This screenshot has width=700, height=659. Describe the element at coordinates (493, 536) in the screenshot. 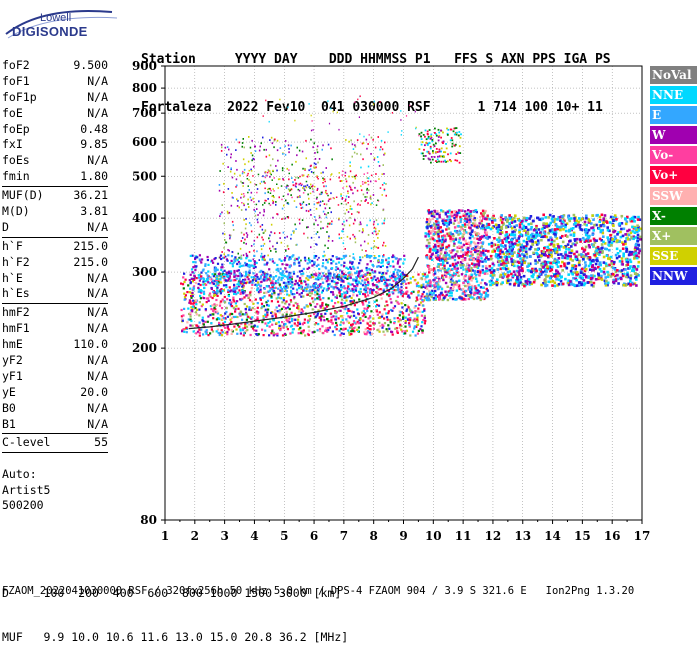

I see `x-tick-label: 12` at that location.